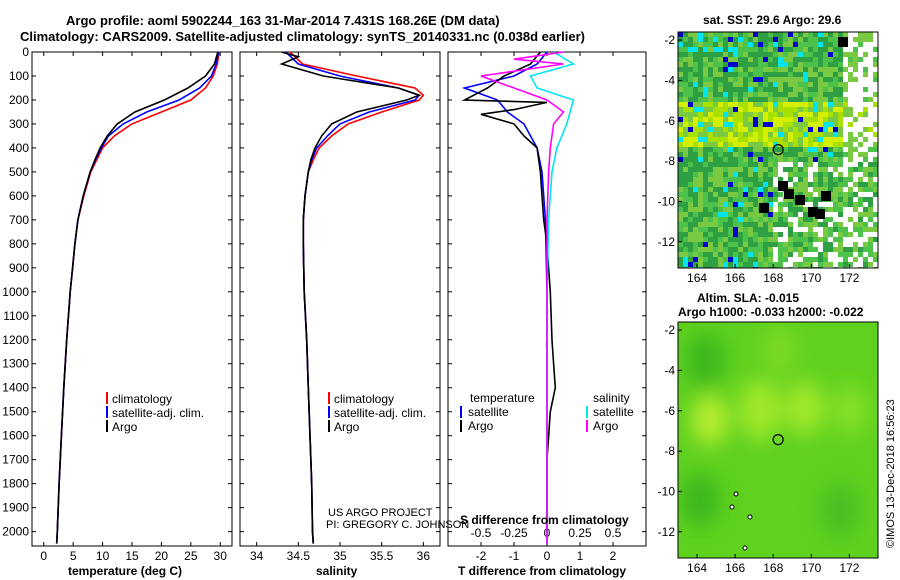 This screenshot has width=900, height=580. What do you see at coordinates (502, 398) in the screenshot?
I see `legend-title-temperature: temperature` at bounding box center [502, 398].